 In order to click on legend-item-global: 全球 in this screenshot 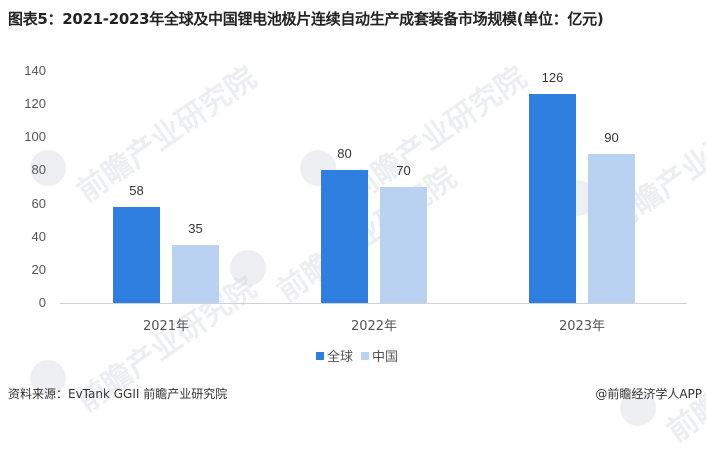, I will do `click(334, 355)`.